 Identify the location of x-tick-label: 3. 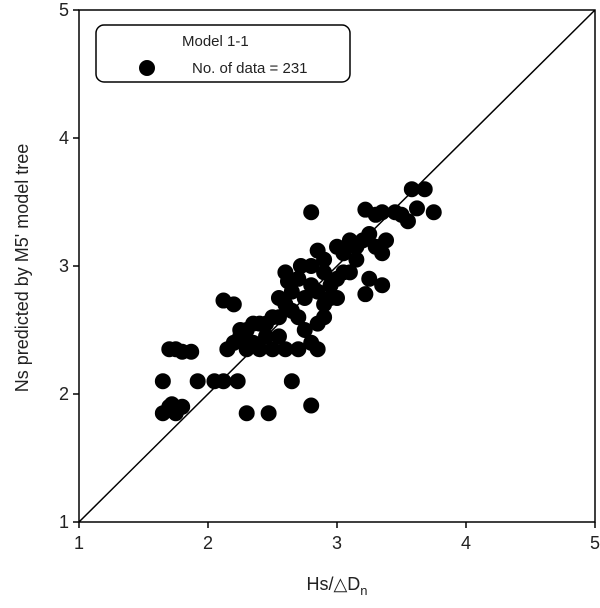
(337, 543).